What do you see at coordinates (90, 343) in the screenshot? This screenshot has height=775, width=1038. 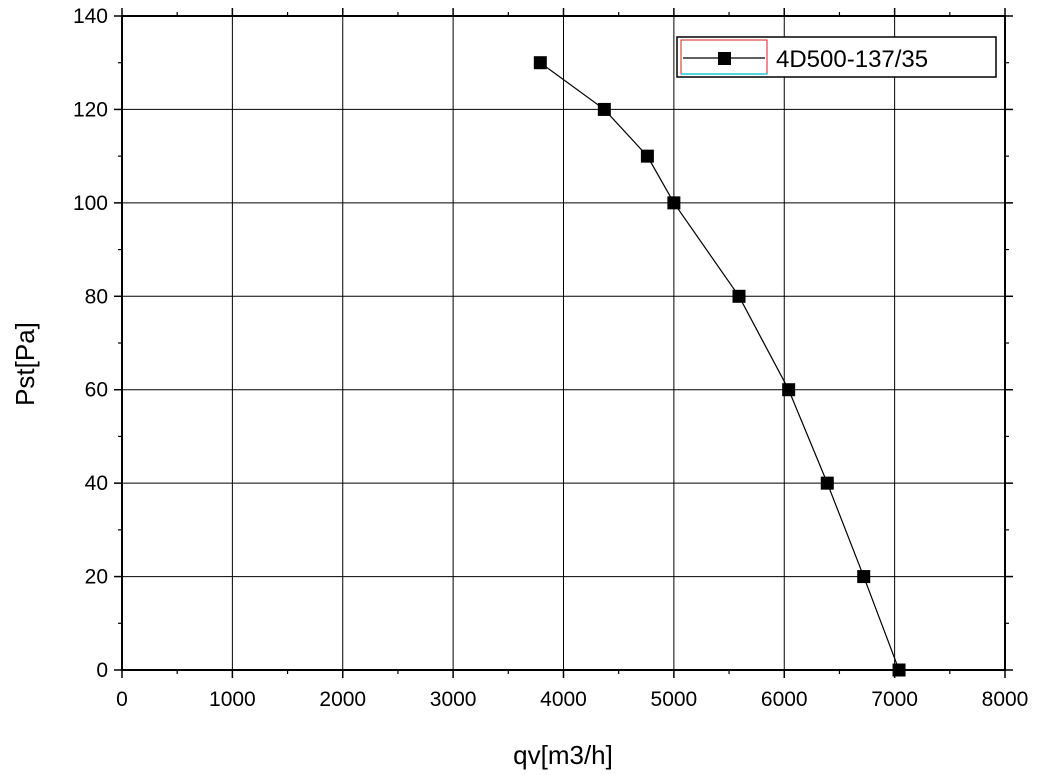 I see `y-tick-labels: 0 20 40 60 80 100 120 140` at bounding box center [90, 343].